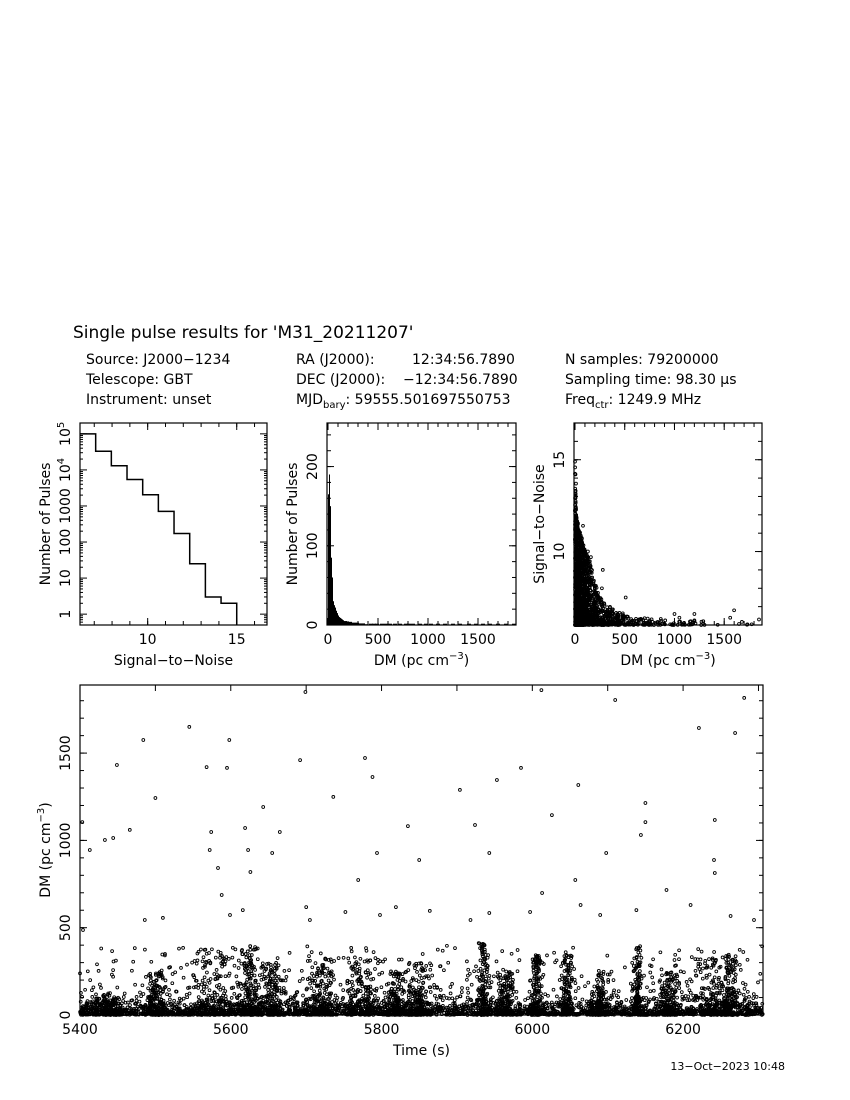 This screenshot has width=850, height=1100. I want to click on x-axis-label-end: ), so click(466, 661).